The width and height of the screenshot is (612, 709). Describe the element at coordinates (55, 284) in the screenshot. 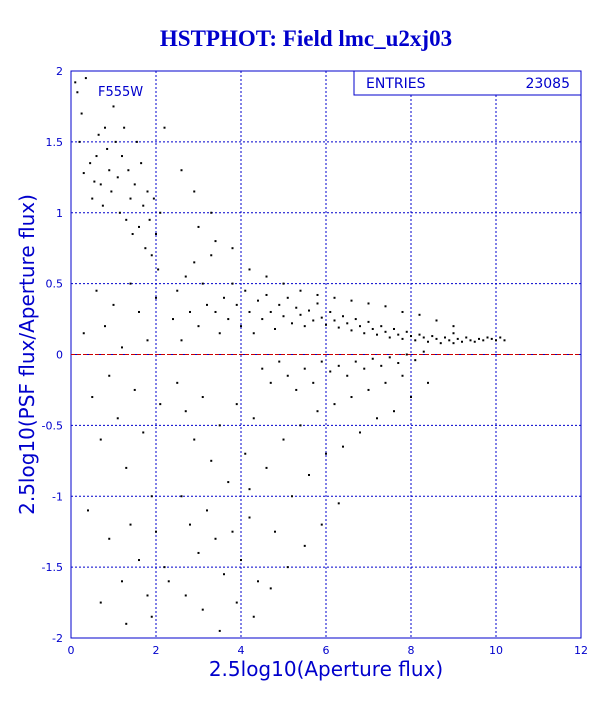

I see `y-tick-label: 0.5` at that location.